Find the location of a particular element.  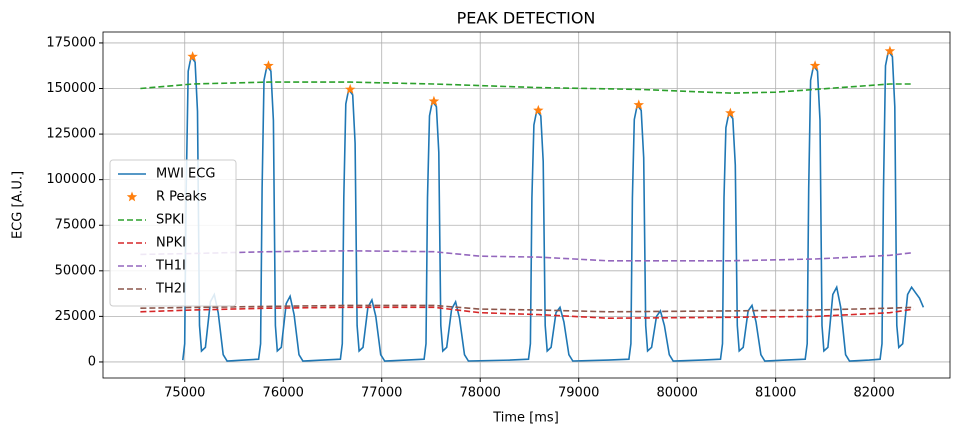

legend-label: NPKI is located at coordinates (171, 243).